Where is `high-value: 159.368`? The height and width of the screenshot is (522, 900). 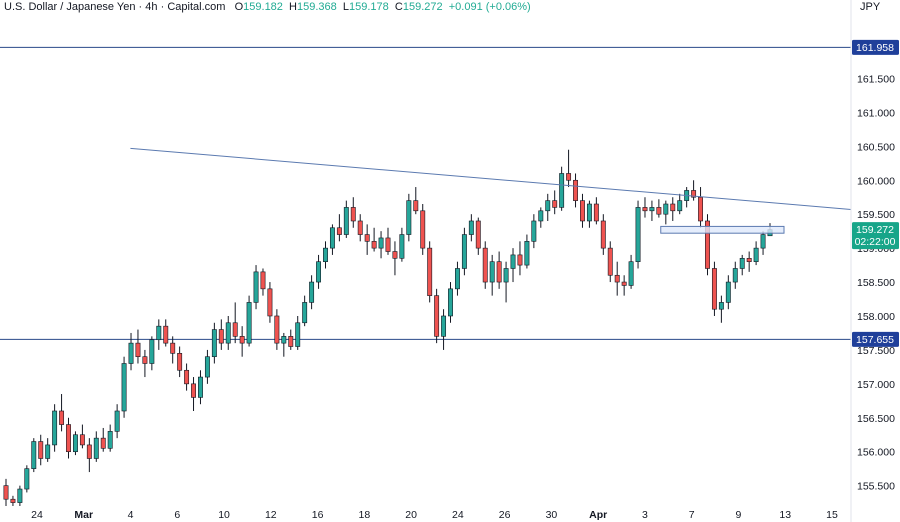
high-value: 159.368 is located at coordinates (317, 7).